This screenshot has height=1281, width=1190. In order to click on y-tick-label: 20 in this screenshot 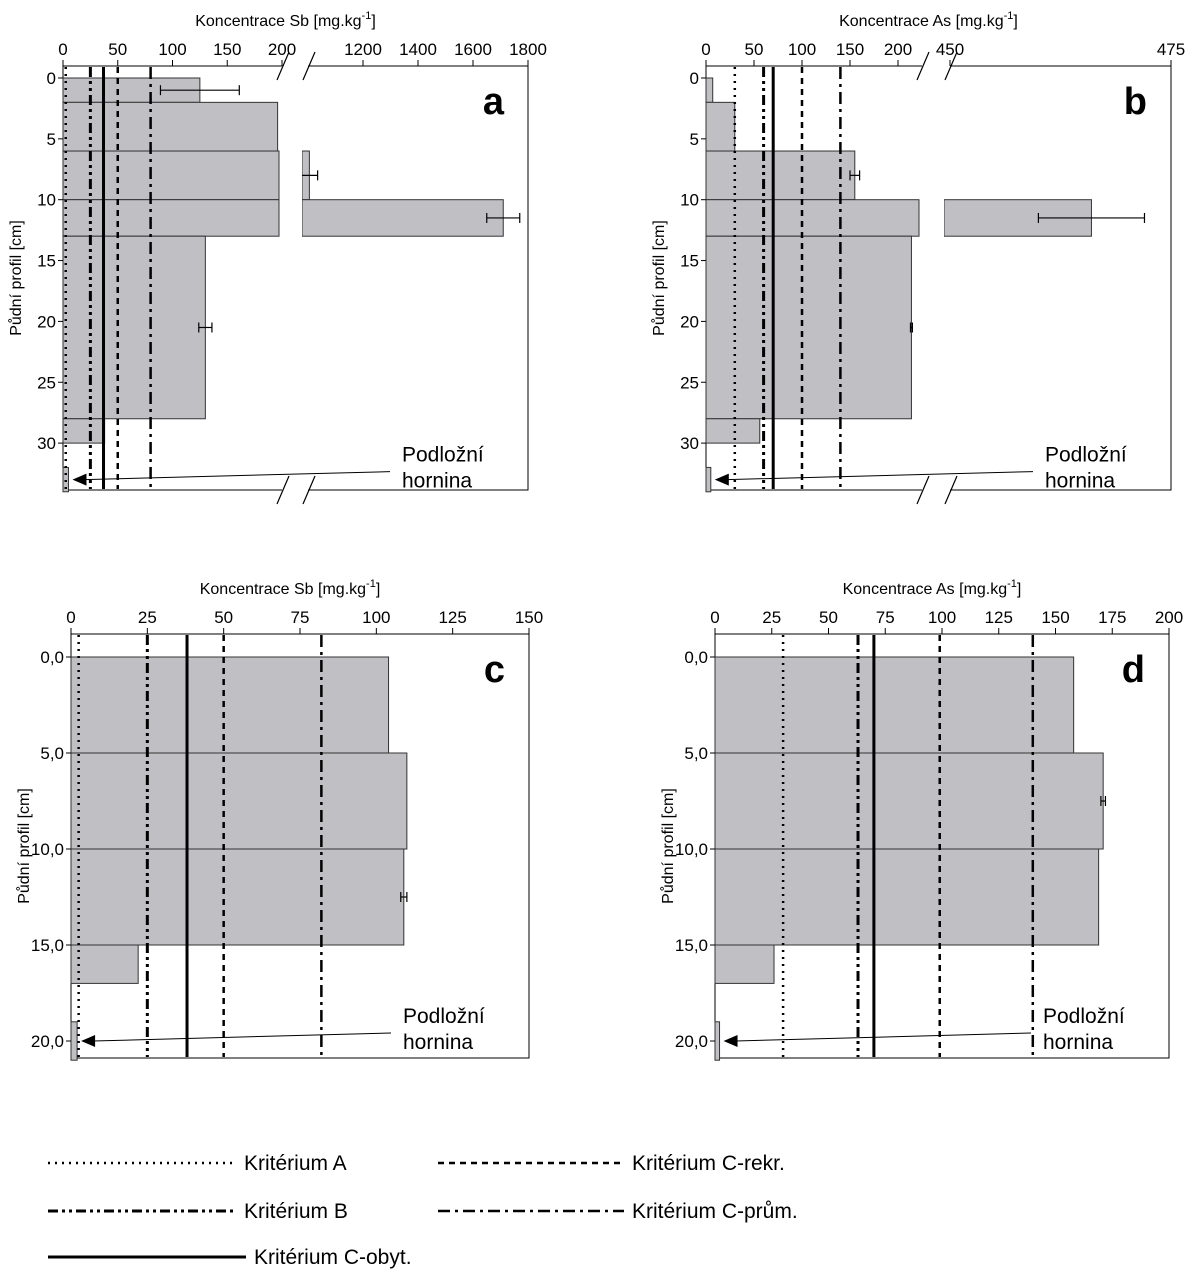, I will do `click(46, 321)`.